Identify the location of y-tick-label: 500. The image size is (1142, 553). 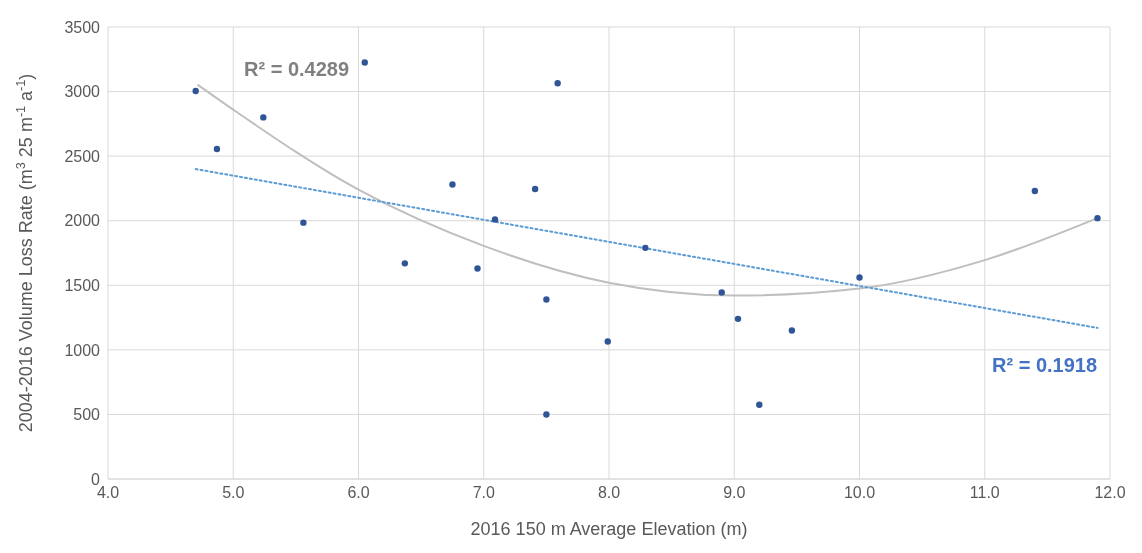
(87, 415).